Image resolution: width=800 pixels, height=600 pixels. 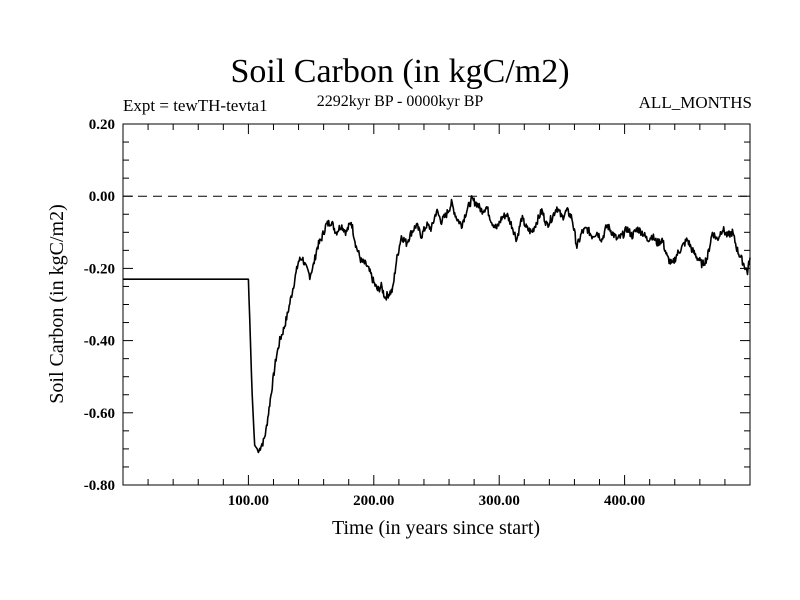 I want to click on y-tick-label: -0.80, so click(x=99, y=486).